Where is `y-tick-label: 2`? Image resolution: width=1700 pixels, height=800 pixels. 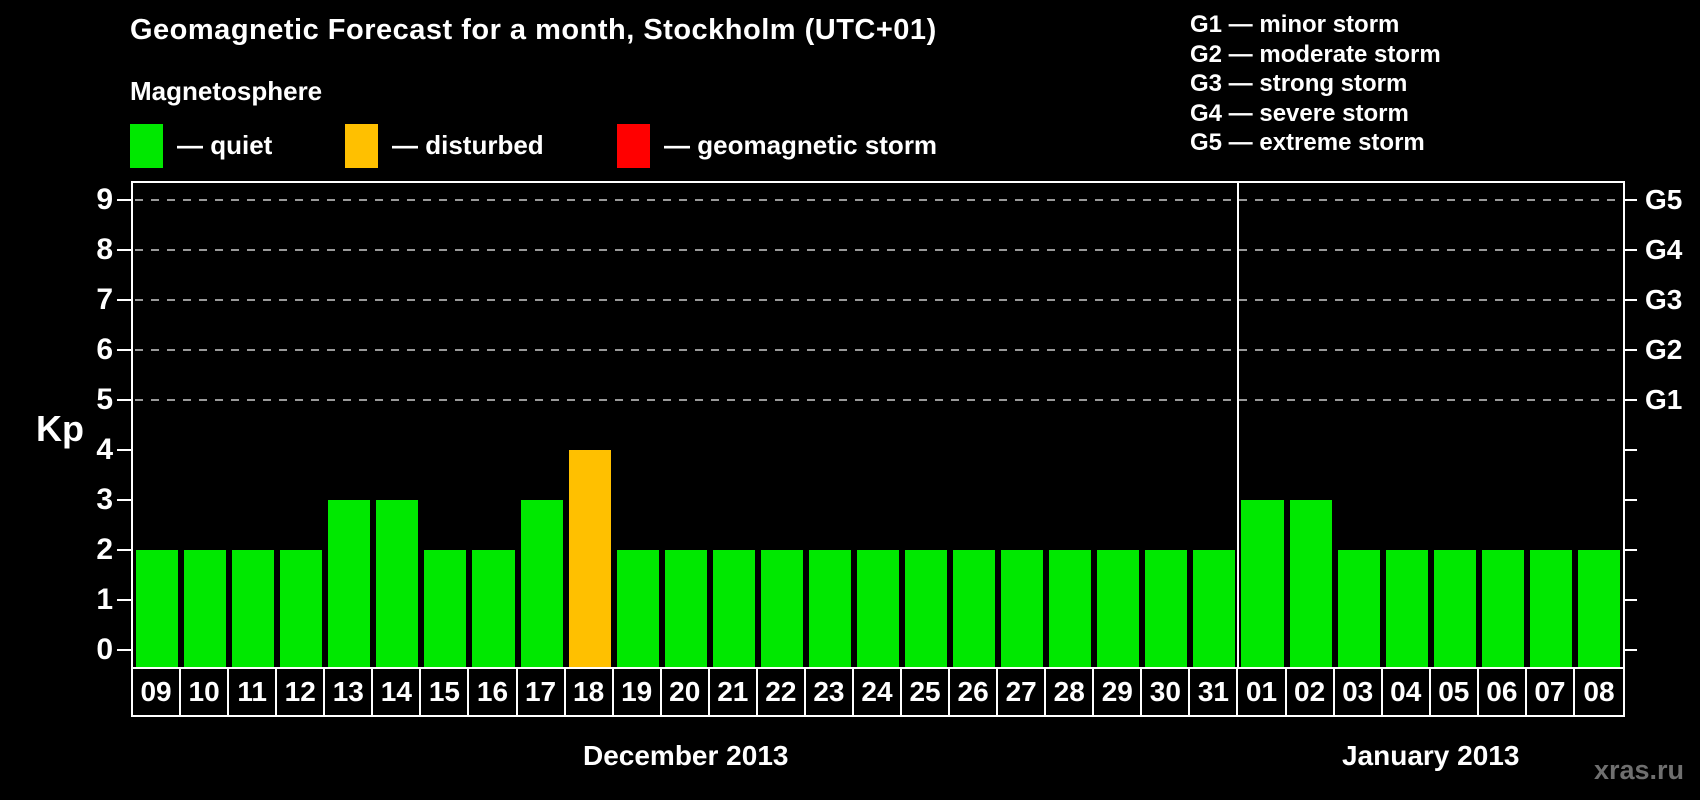
y-tick-label: 2 is located at coordinates (104, 549).